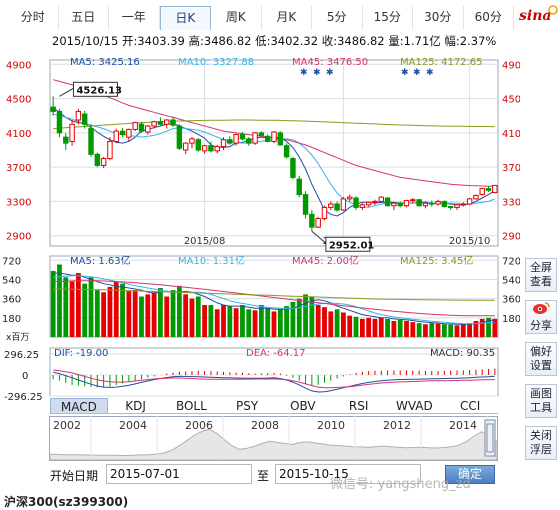 The width and height of the screenshot is (560, 510). I want to click on indicator-tab-cci: CCI, so click(470, 406).